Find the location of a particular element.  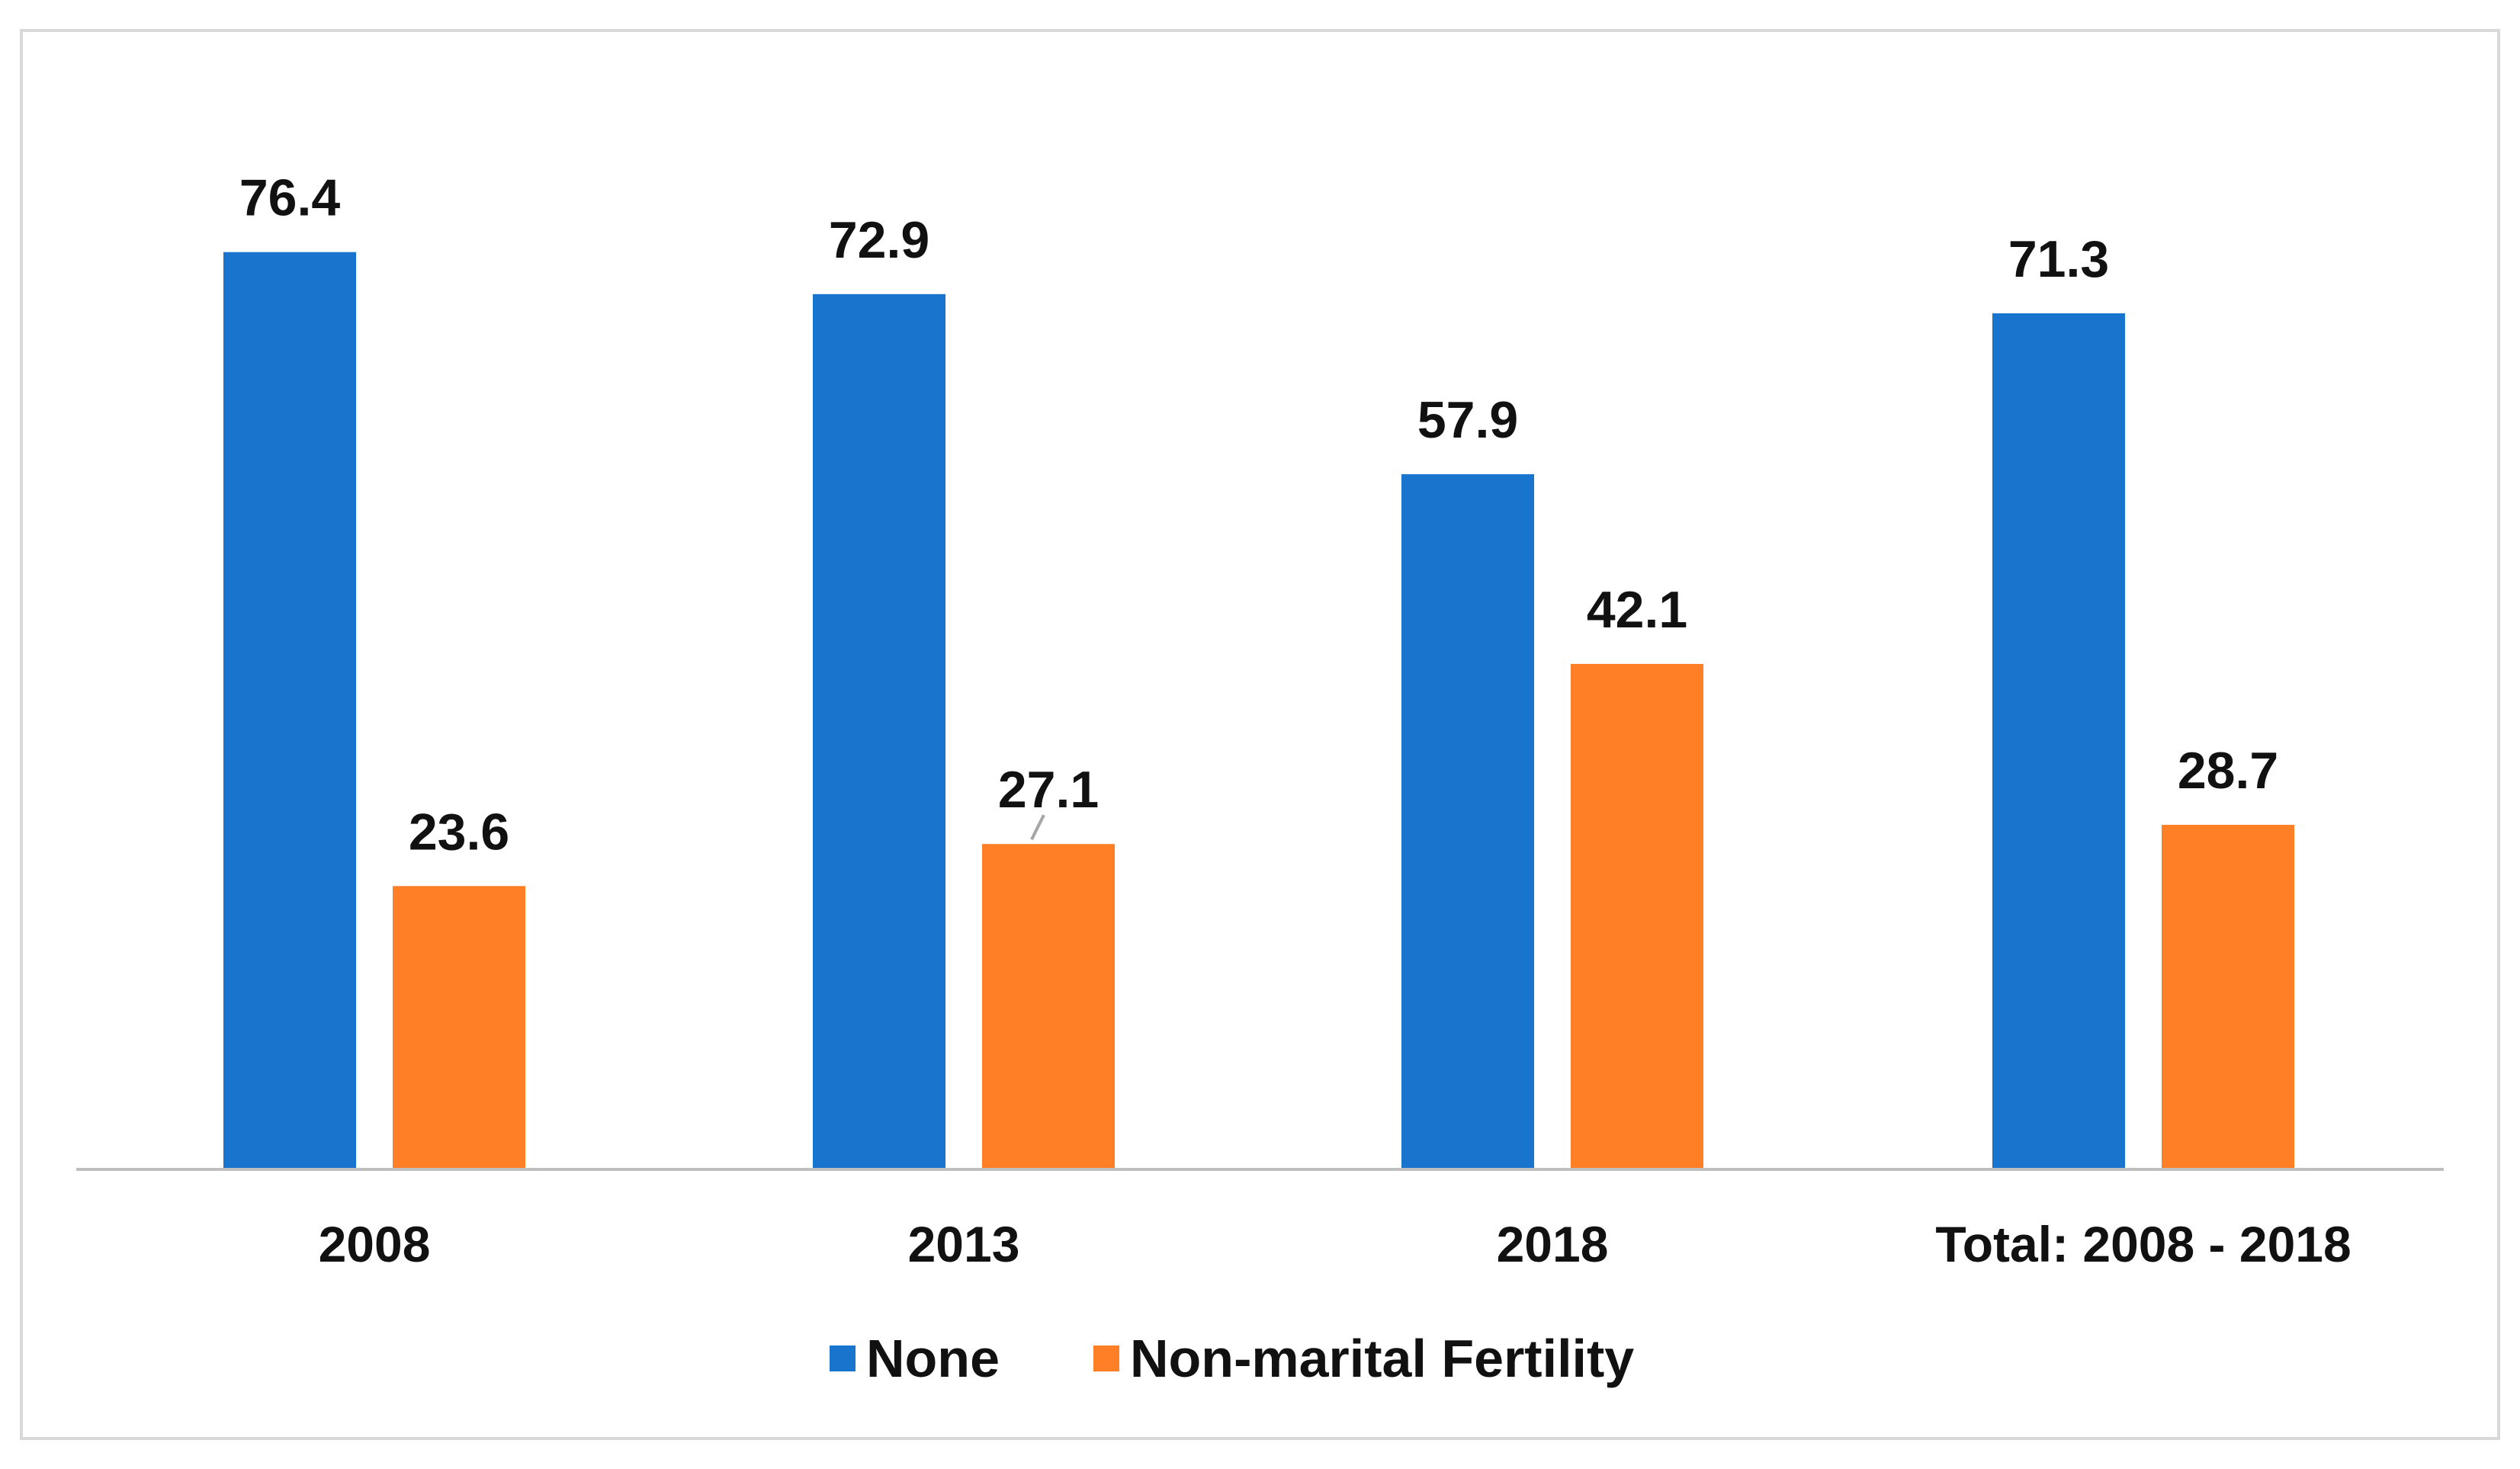

legend-label-none: None is located at coordinates (933, 1358).